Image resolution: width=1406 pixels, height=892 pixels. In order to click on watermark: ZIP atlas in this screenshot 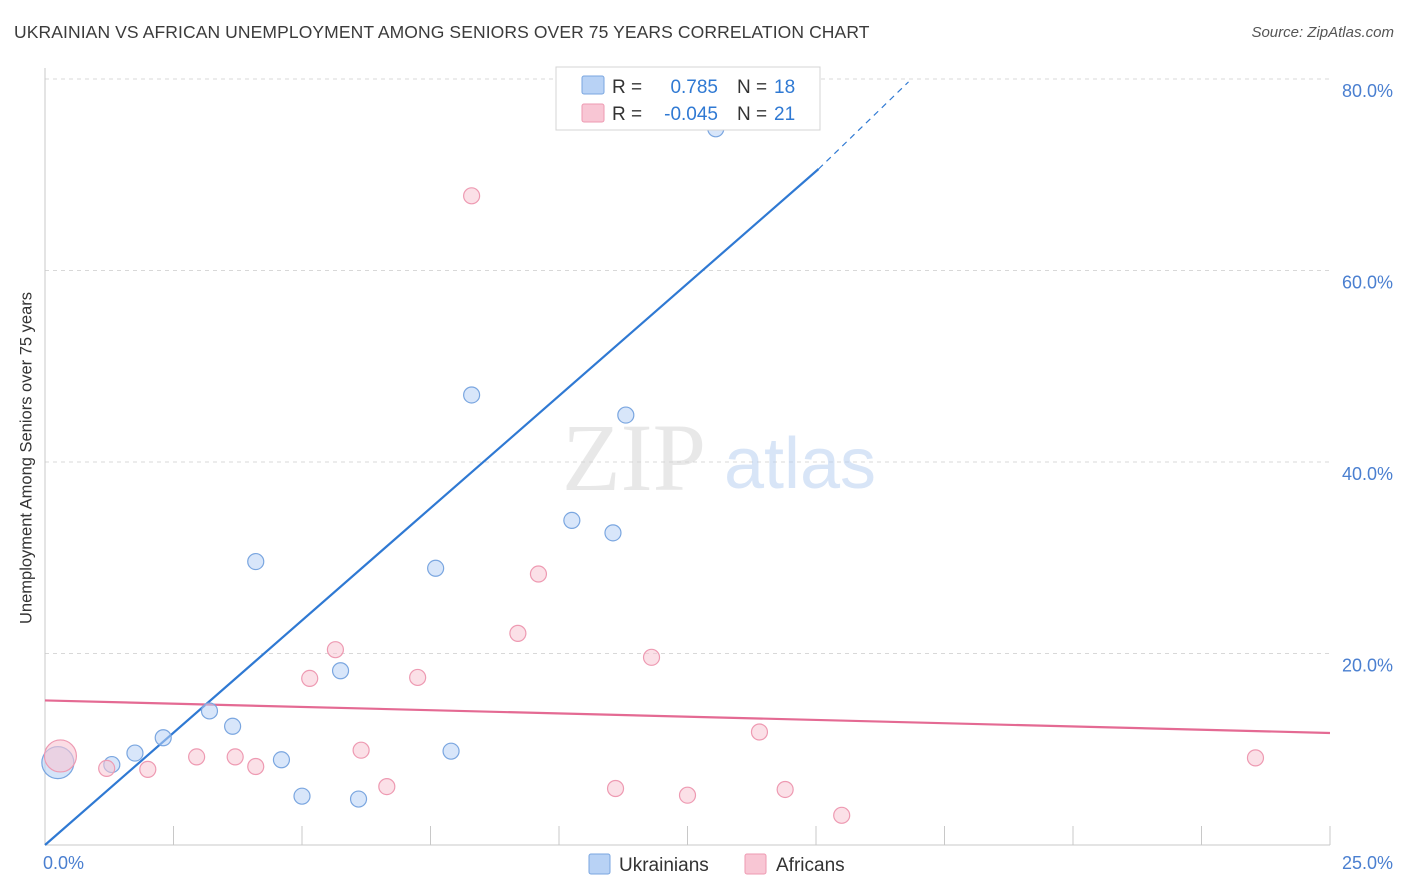, I will do `click(719, 457)`.